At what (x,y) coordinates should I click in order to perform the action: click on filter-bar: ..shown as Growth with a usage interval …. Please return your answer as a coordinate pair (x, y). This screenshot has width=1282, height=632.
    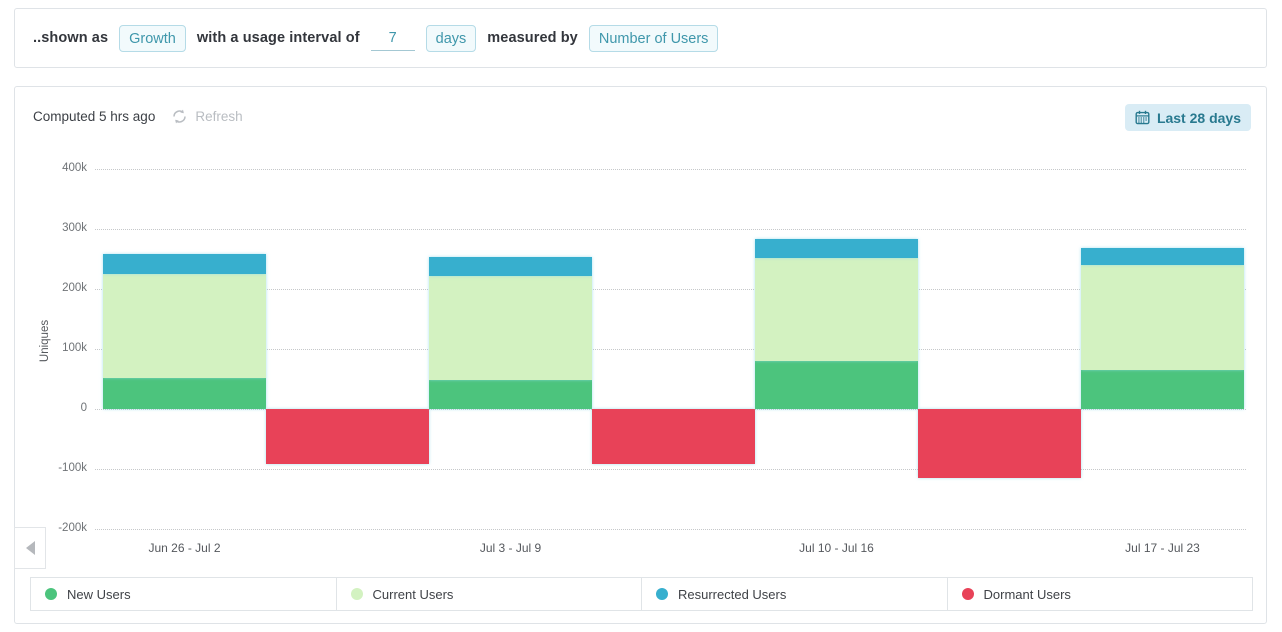
    Looking at the image, I should click on (640, 38).